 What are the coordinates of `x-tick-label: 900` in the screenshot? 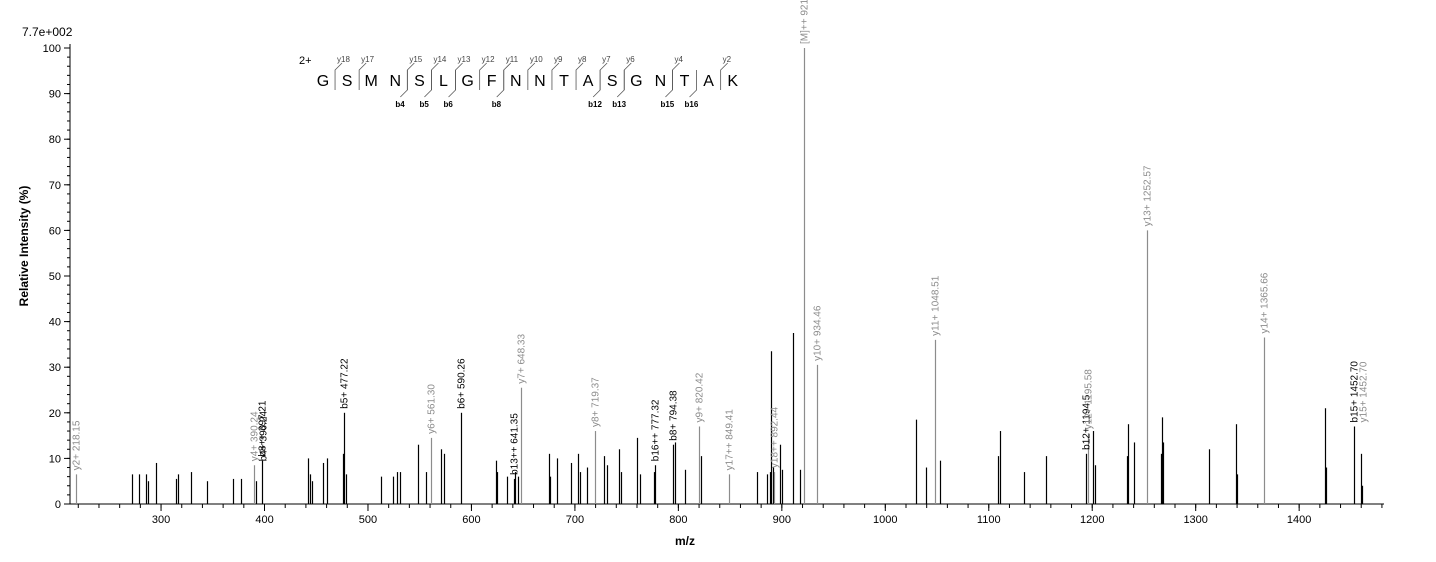 It's located at (782, 520).